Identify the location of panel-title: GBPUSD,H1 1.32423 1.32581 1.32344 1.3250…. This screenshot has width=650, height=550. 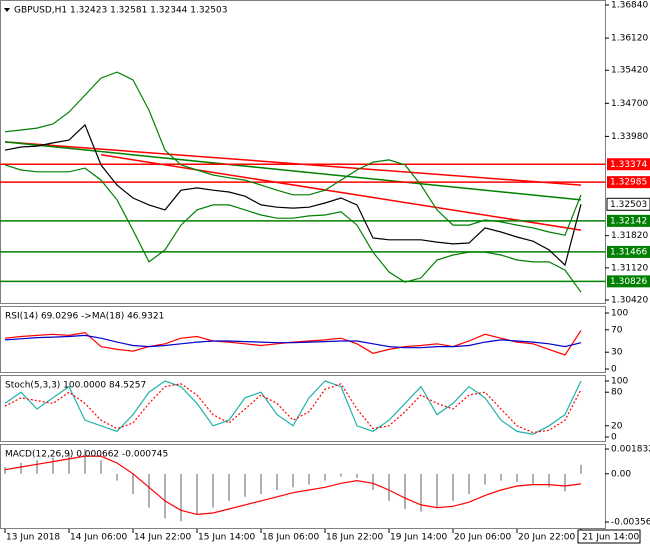
(120, 11).